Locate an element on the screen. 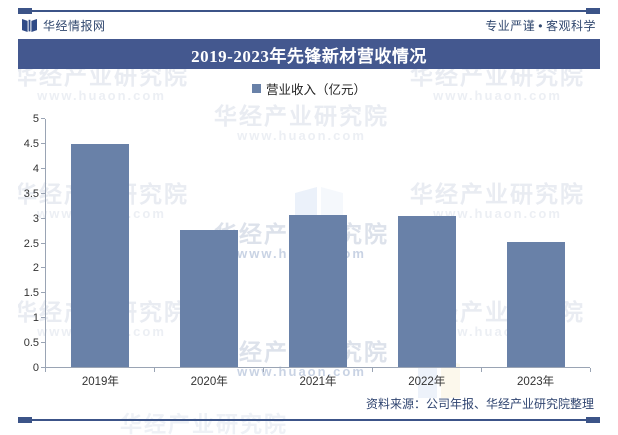 The image size is (618, 435). chart-legend: 营业收入（亿元） is located at coordinates (309, 88).